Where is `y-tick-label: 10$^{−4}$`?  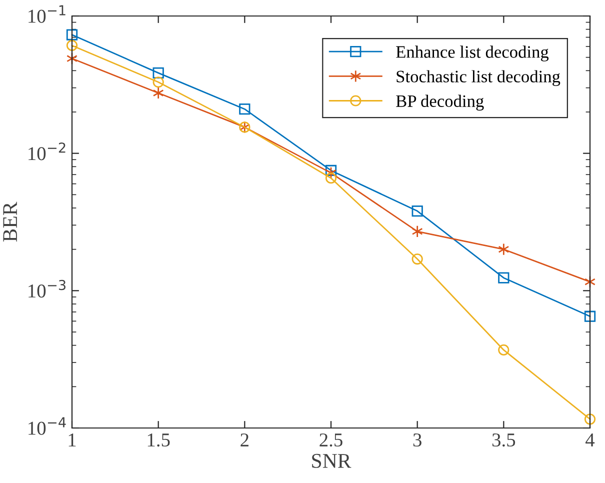
y-tick-label: 10$^{−4}$ is located at coordinates (47, 426).